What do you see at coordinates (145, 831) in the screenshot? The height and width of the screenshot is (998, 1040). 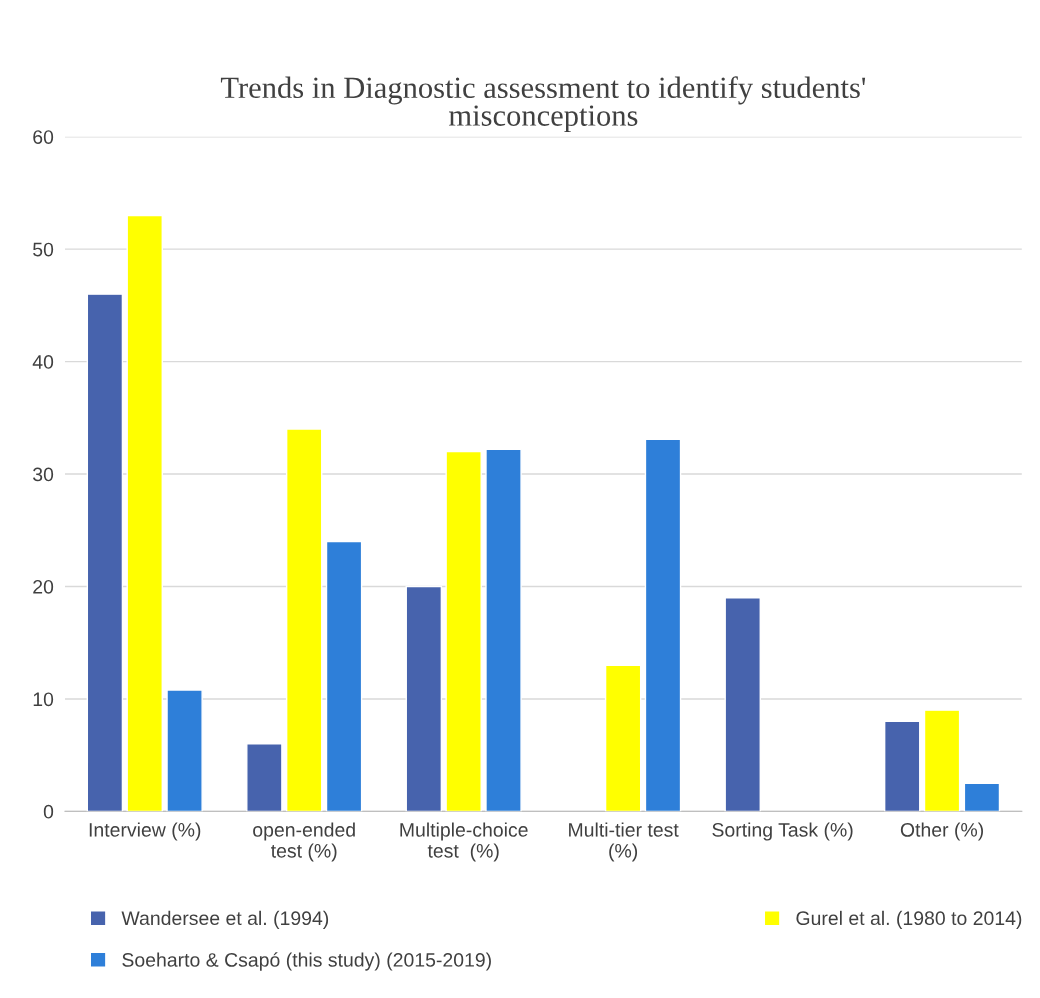 I see `x-tick-label: Interview (%)` at bounding box center [145, 831].